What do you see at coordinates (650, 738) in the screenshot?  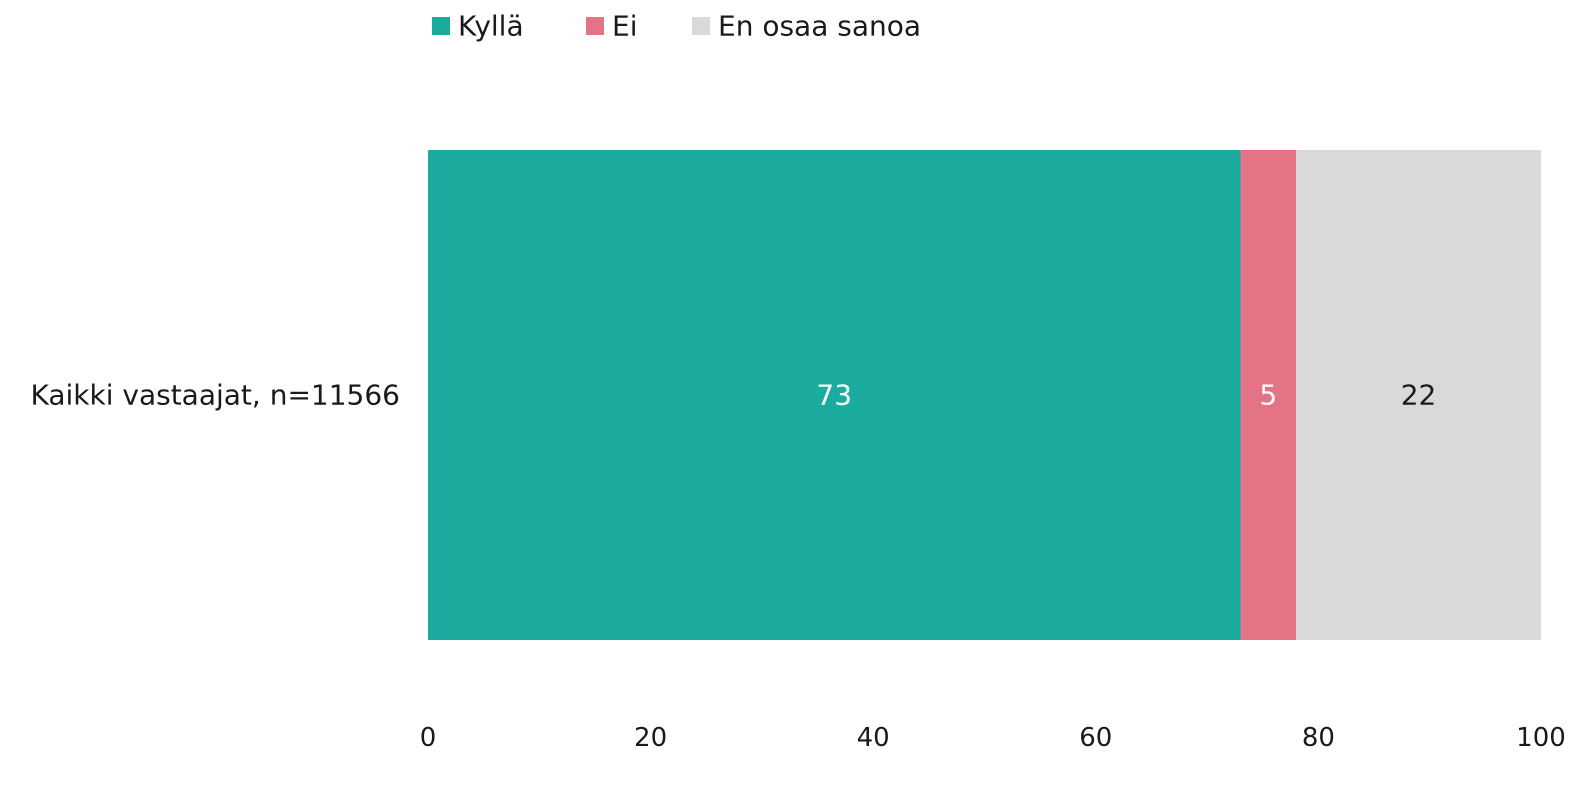 I see `x-tick-label: 20` at bounding box center [650, 738].